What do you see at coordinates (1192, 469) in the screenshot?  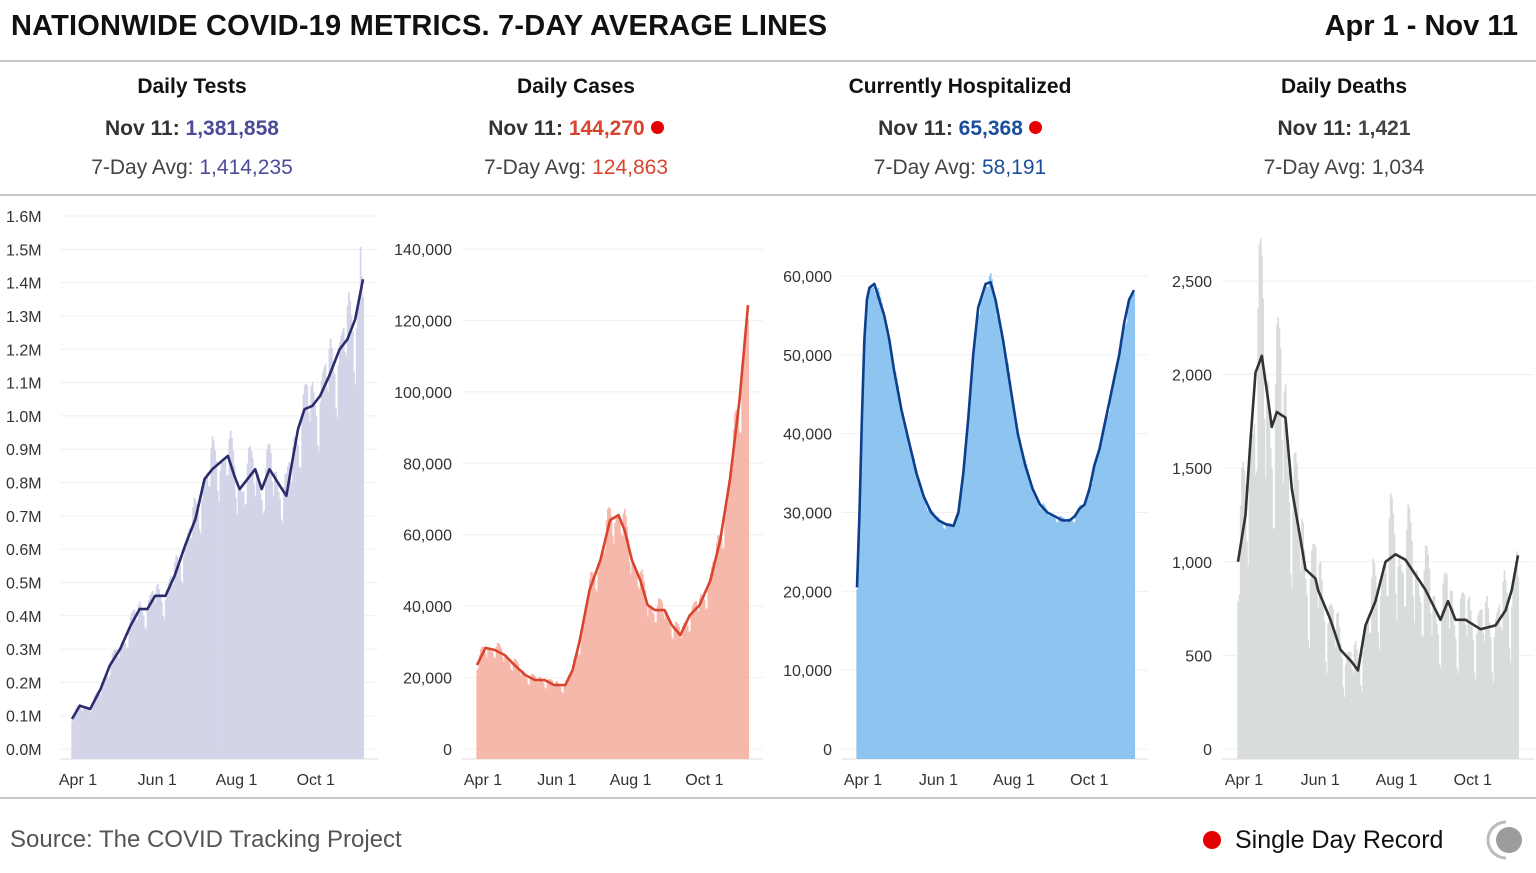 I see `y-tick-label: 1,500` at bounding box center [1192, 469].